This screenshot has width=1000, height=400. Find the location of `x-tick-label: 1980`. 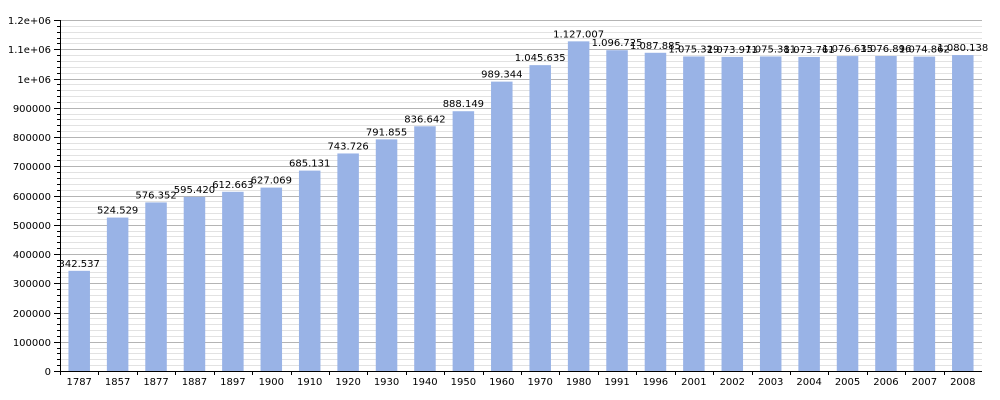

x-tick-label: 1980 is located at coordinates (578, 382).